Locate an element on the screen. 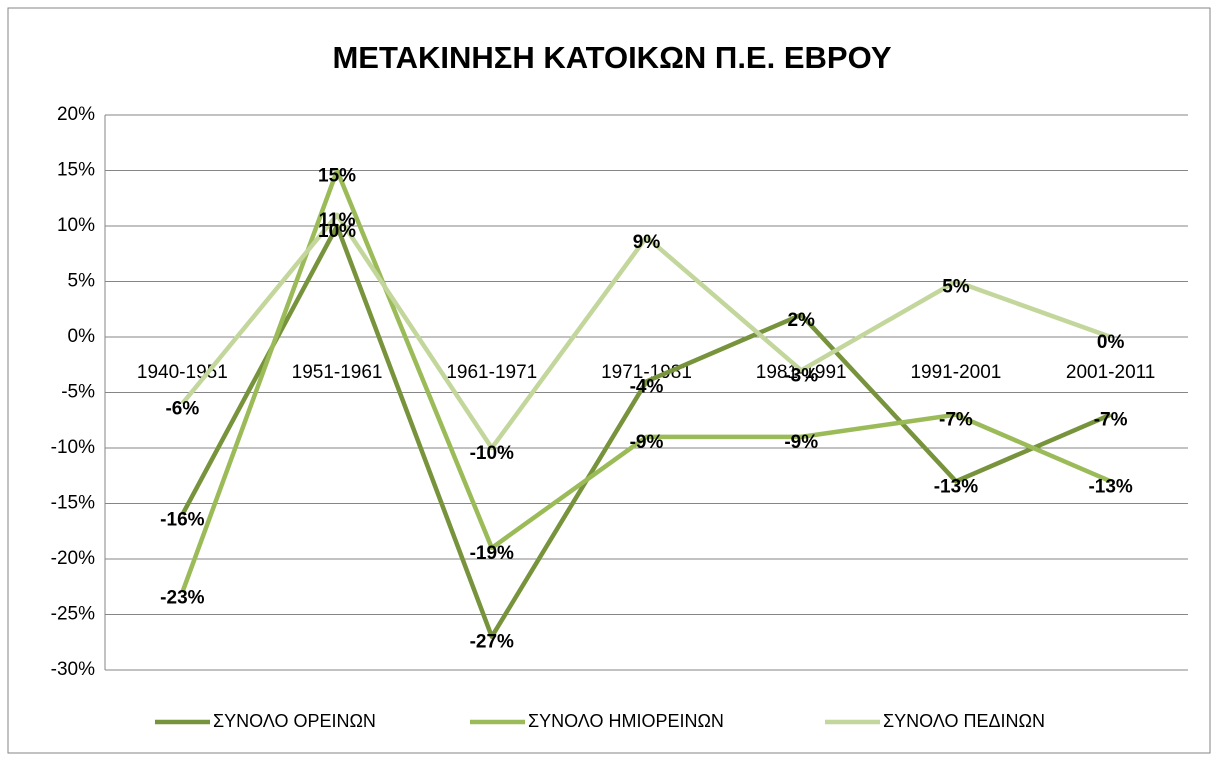  y-tick-label: 10% is located at coordinates (76, 225).